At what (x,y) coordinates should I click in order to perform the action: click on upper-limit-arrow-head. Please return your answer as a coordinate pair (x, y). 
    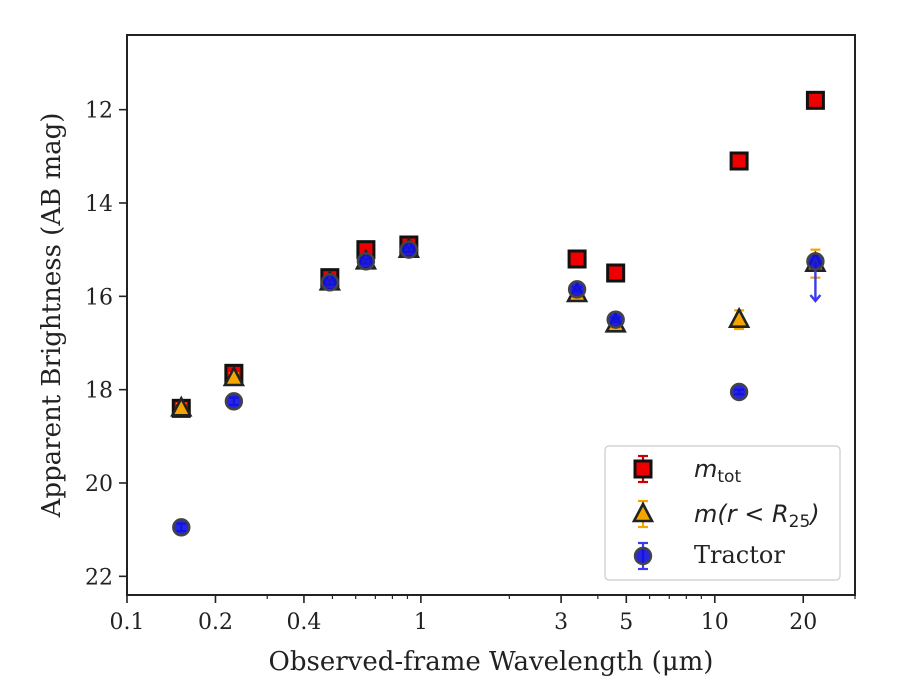
    Looking at the image, I should click on (815, 298).